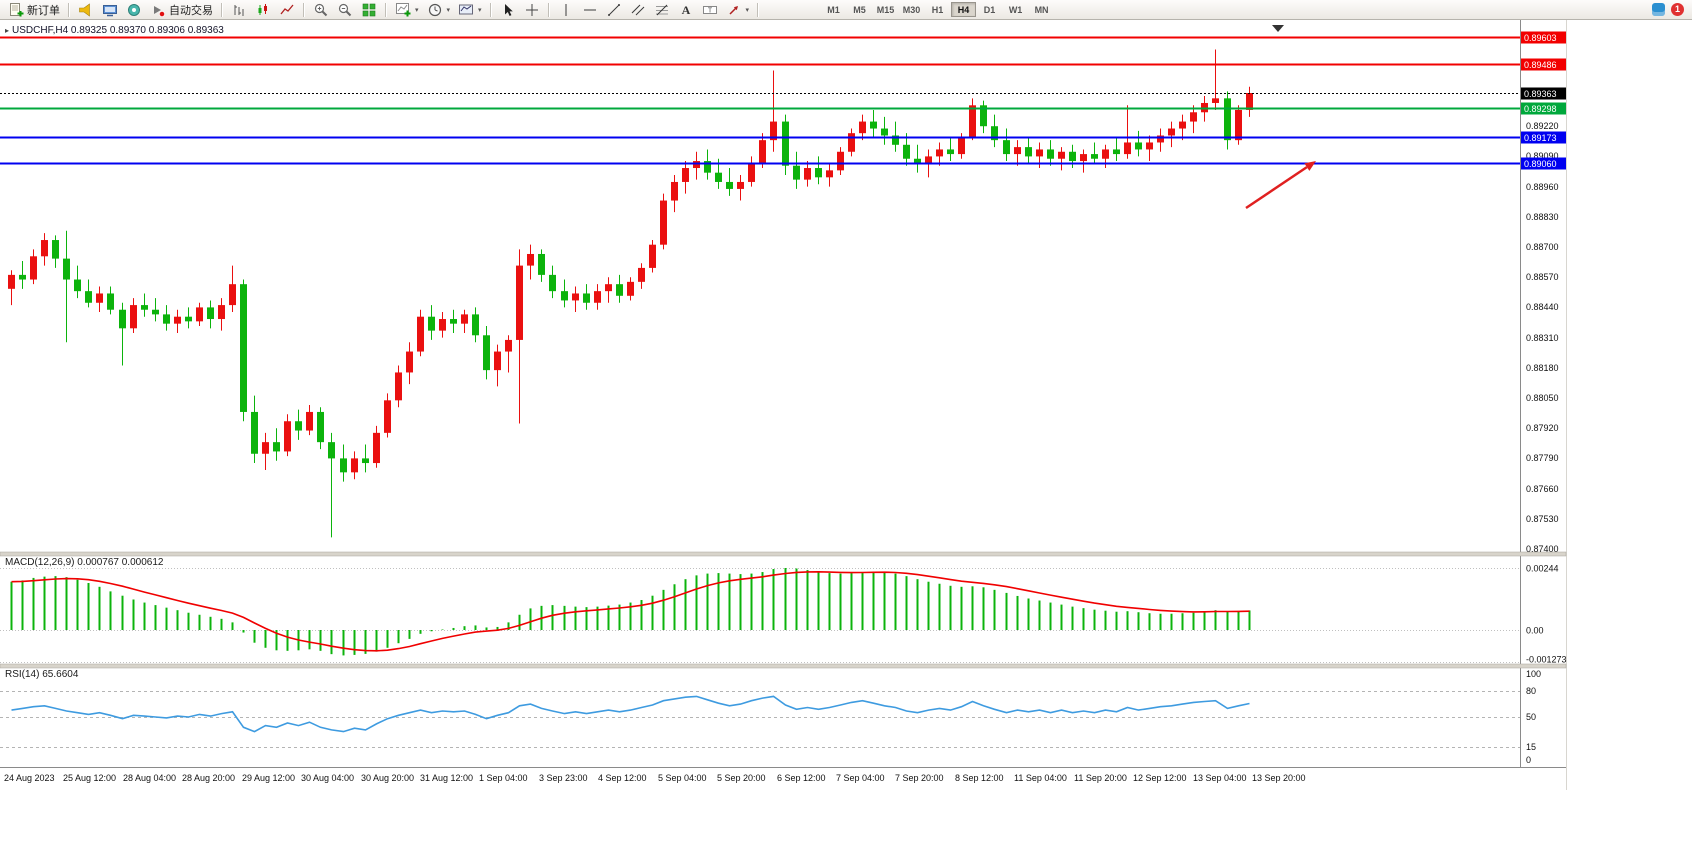 The width and height of the screenshot is (1692, 852). What do you see at coordinates (508, 9) in the screenshot?
I see `cursor-tool-button` at bounding box center [508, 9].